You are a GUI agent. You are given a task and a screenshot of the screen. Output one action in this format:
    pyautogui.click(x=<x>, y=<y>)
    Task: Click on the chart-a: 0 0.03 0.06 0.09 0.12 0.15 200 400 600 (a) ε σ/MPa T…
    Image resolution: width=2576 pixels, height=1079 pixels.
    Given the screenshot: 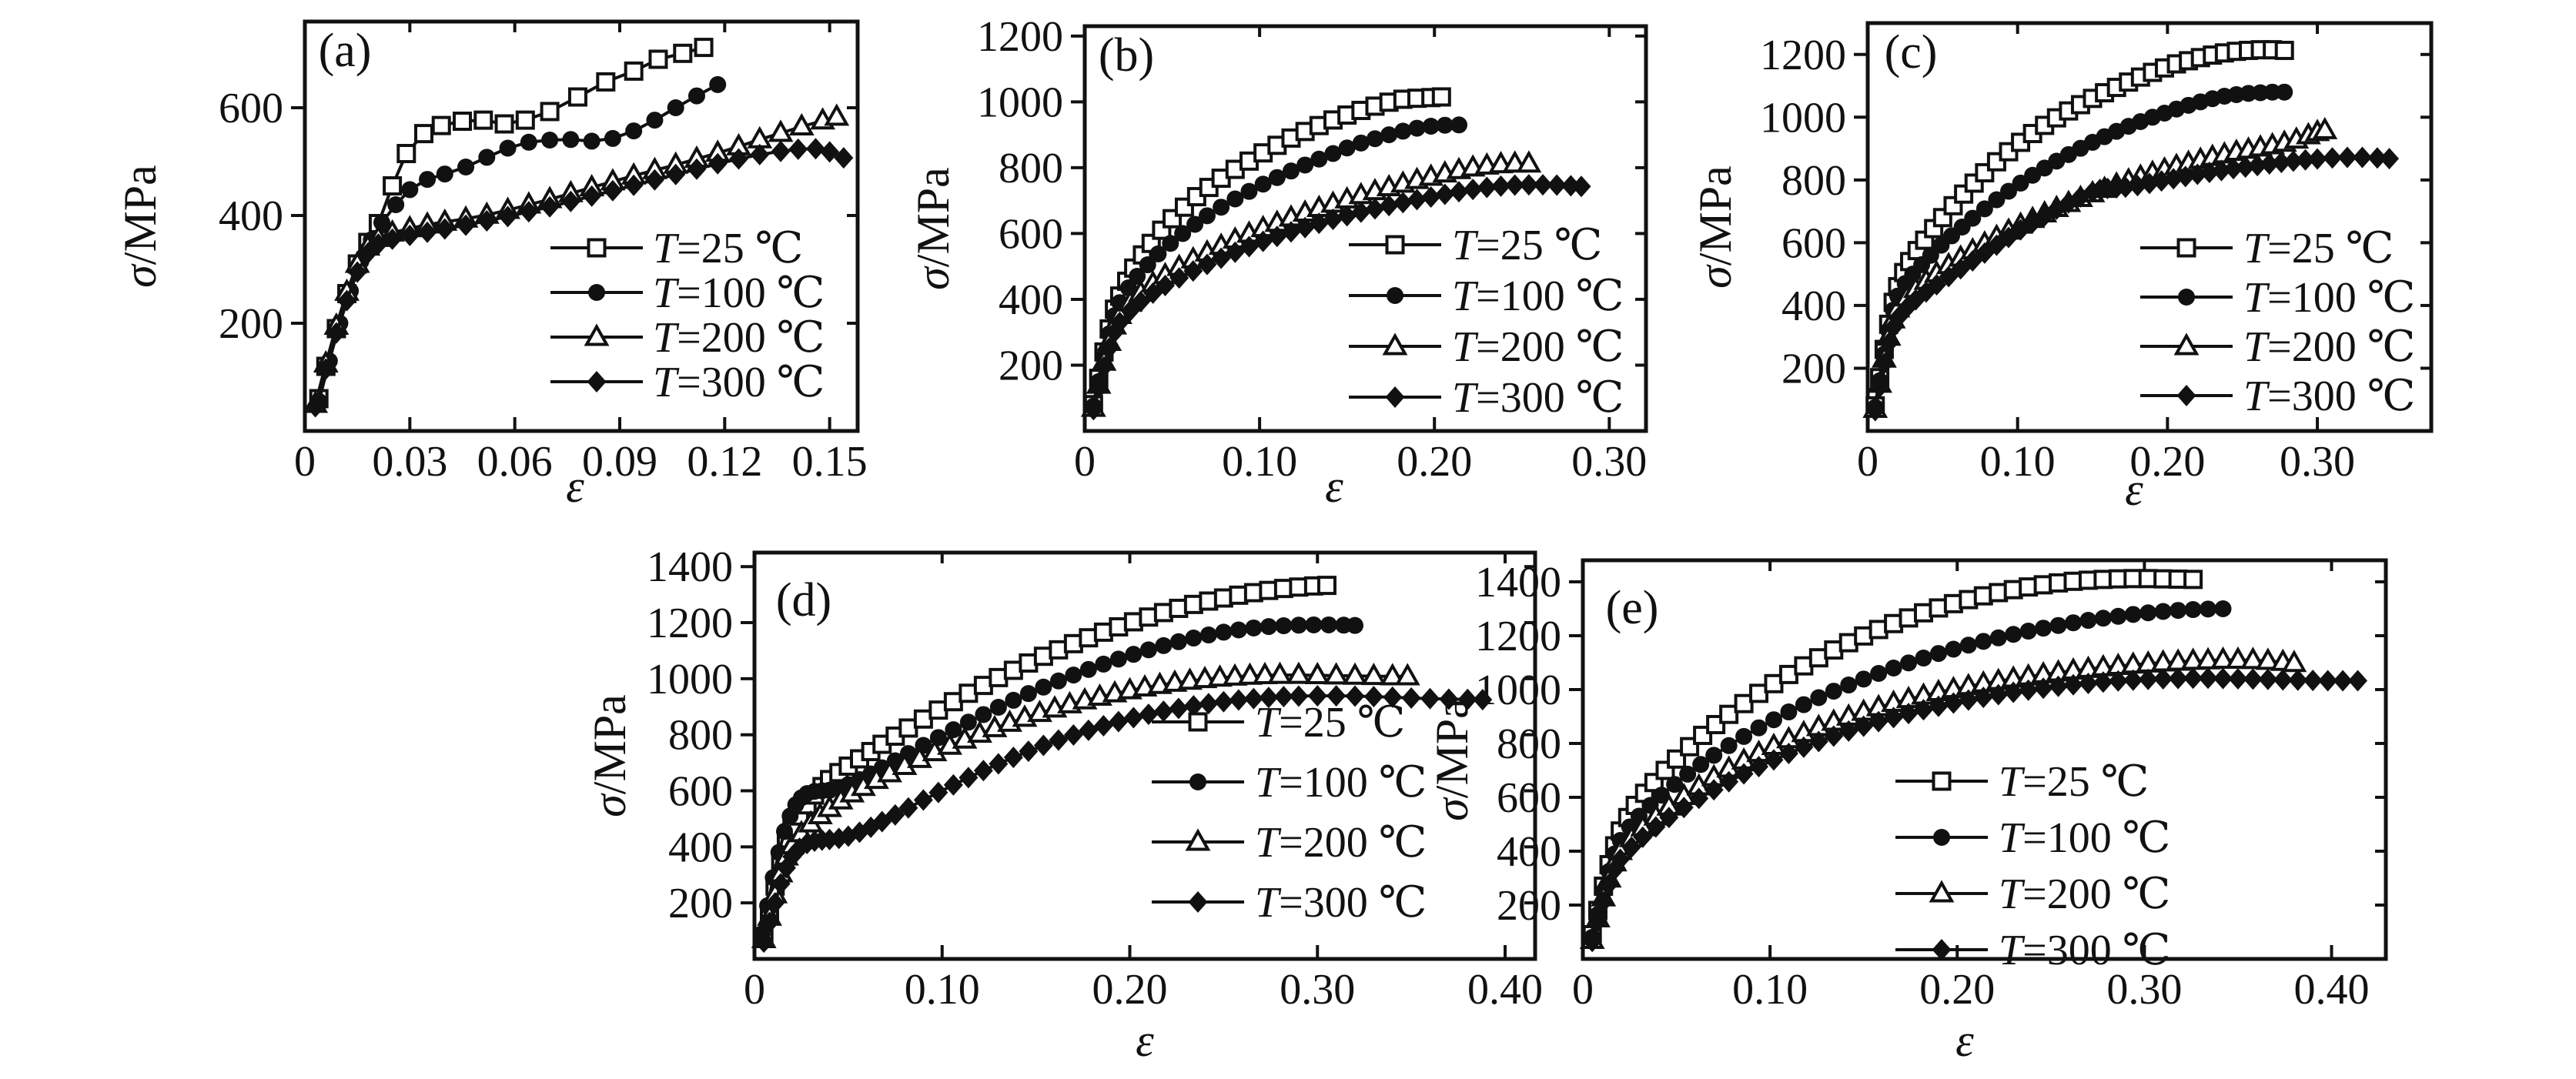 What is the action you would take?
    pyautogui.click(x=492, y=265)
    